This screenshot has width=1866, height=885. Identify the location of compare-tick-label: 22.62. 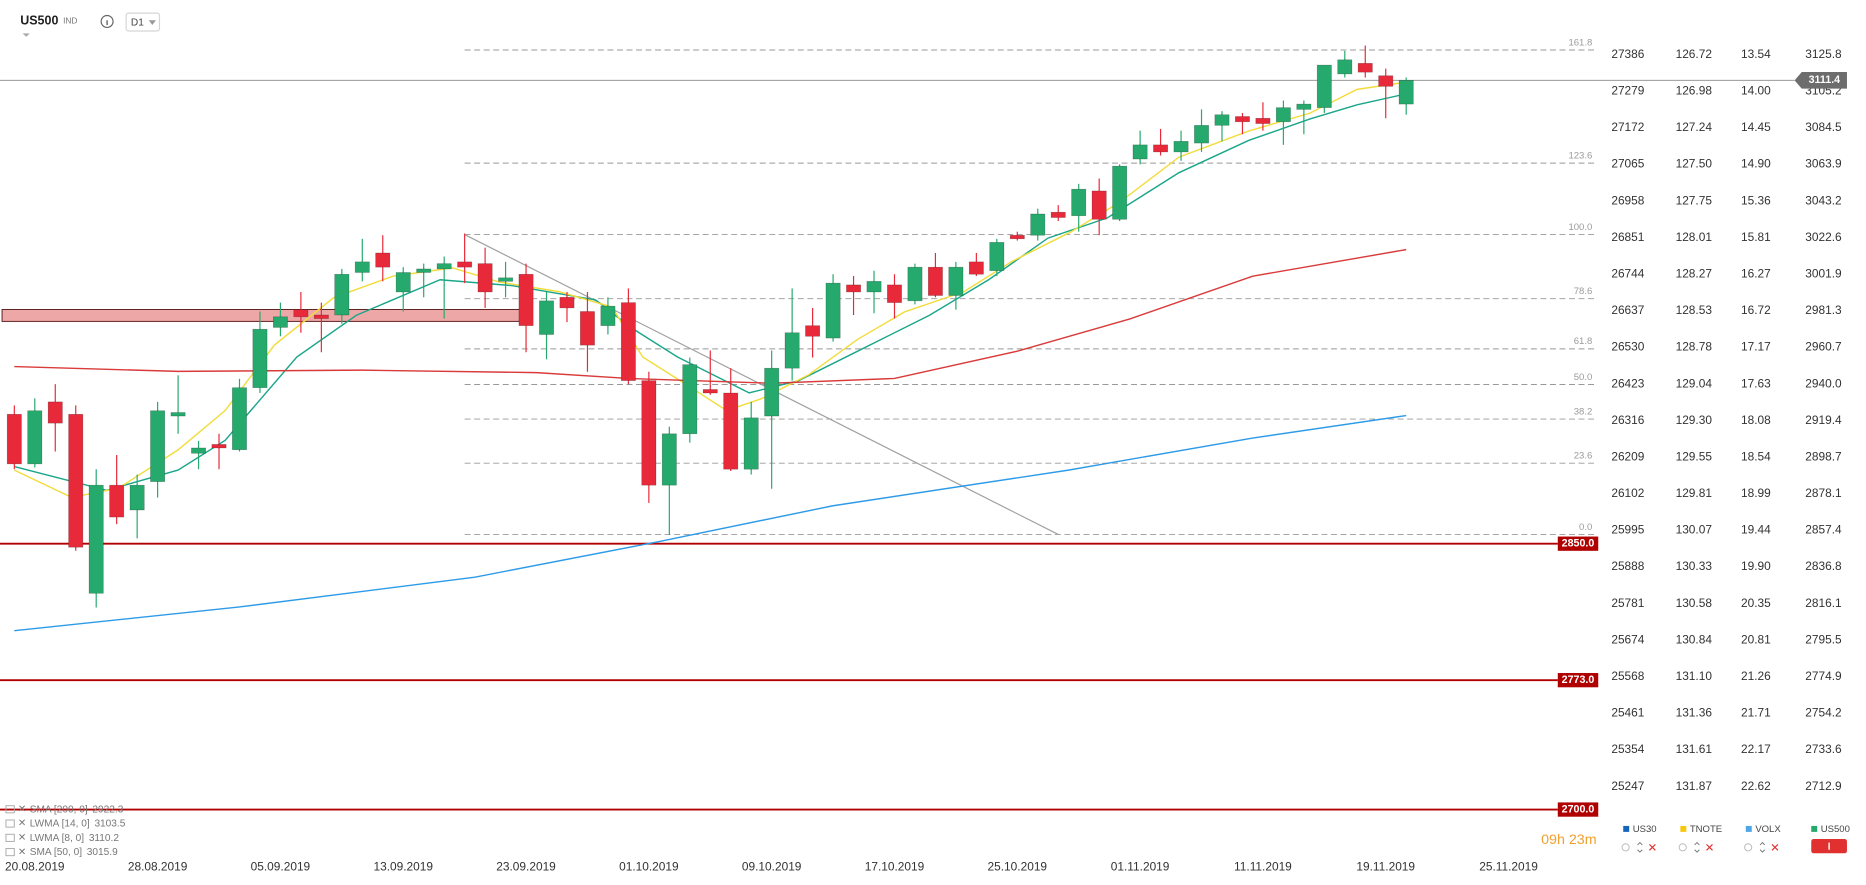
(1756, 786).